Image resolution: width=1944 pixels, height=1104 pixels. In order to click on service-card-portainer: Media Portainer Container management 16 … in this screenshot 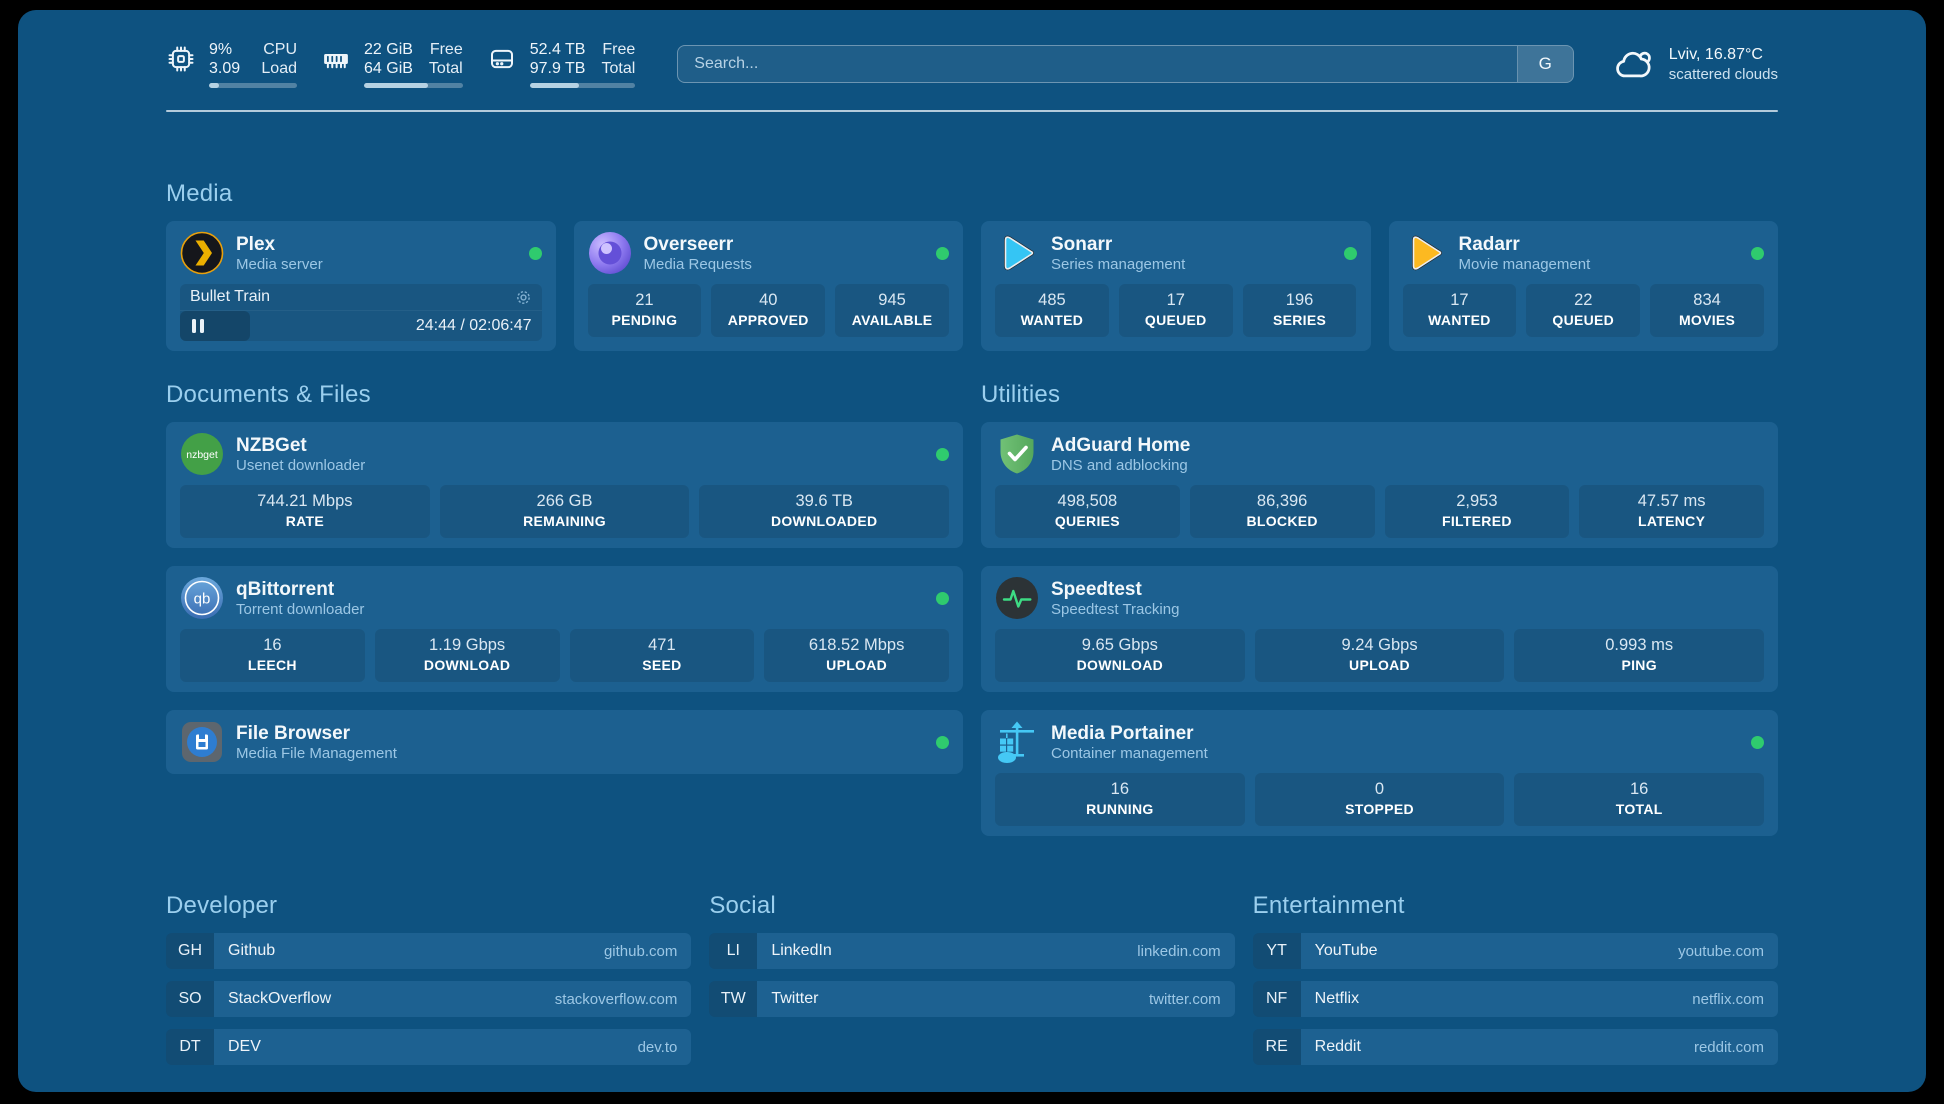, I will do `click(1379, 773)`.